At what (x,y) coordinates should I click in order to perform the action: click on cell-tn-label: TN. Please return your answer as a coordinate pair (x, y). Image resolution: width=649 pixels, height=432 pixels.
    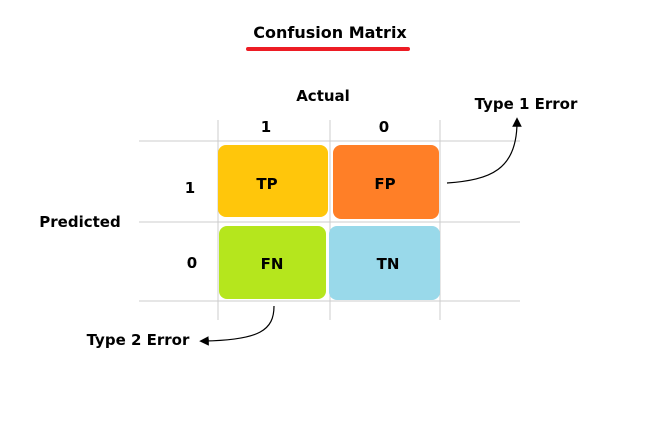
    Looking at the image, I should click on (388, 264).